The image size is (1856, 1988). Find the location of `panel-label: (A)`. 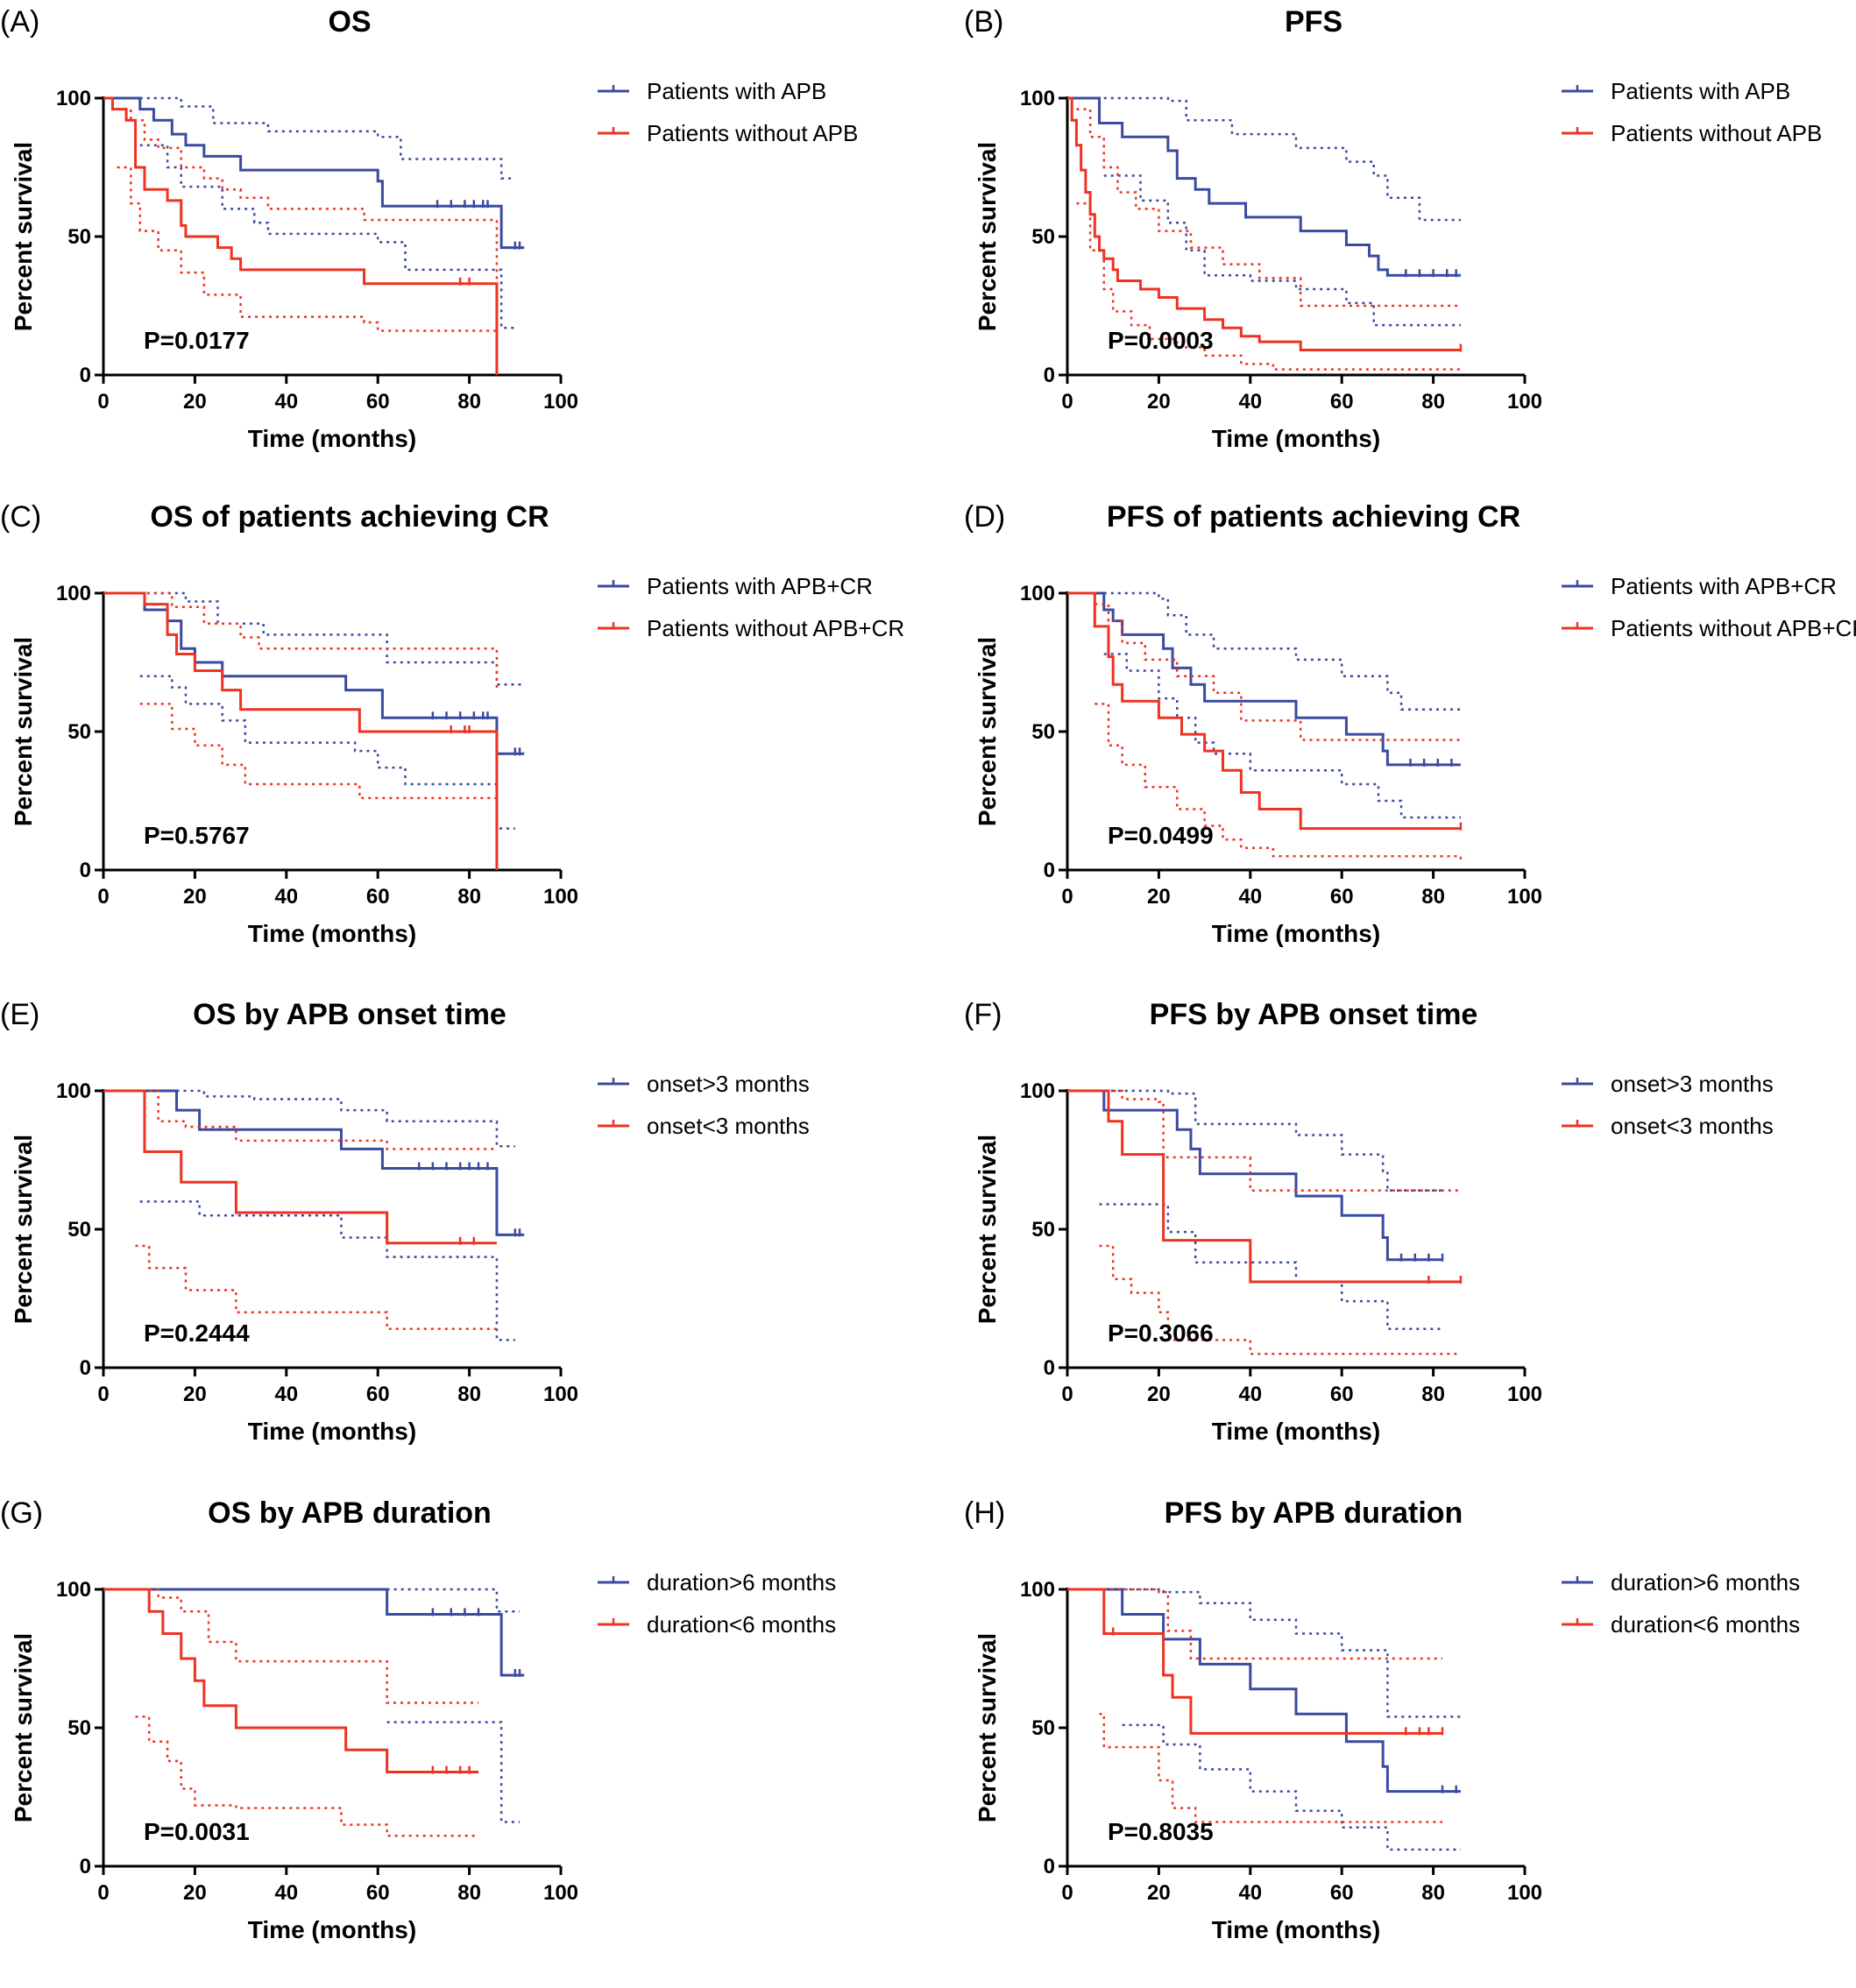

panel-label: (A) is located at coordinates (19, 22).